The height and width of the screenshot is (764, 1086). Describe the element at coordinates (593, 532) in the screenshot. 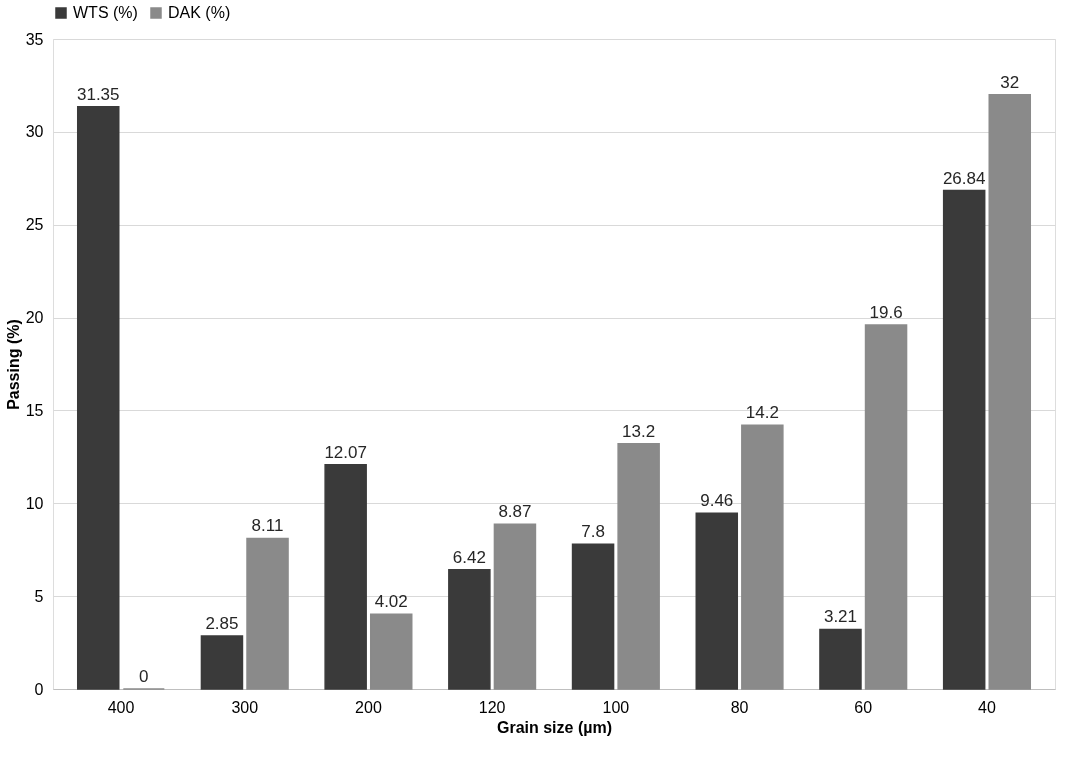

I see `data-label: 7.8` at that location.